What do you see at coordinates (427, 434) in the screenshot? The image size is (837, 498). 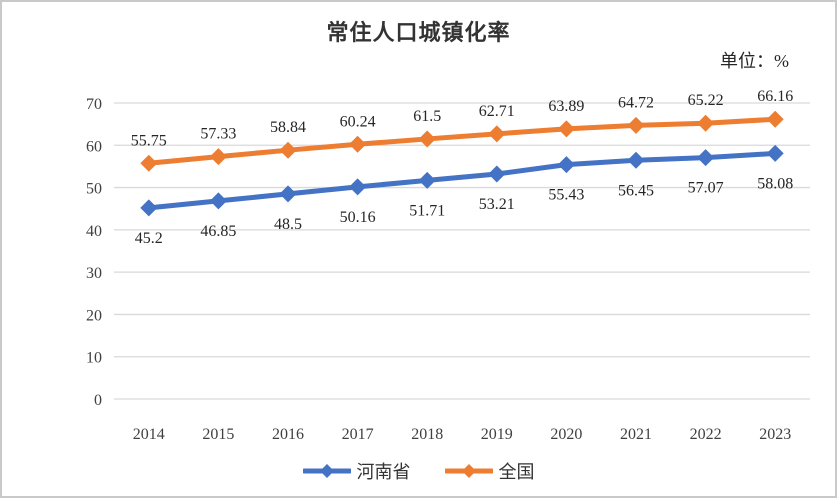 I see `x-axis-tick-label: 2018` at bounding box center [427, 434].